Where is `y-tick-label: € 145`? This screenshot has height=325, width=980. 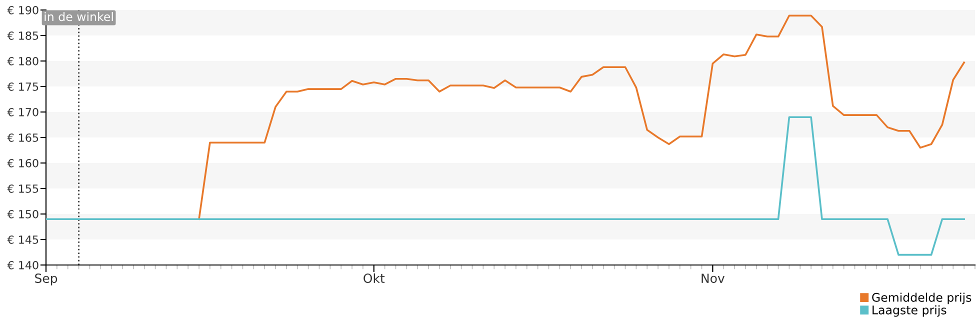
y-tick-label: € 145 is located at coordinates (22, 239).